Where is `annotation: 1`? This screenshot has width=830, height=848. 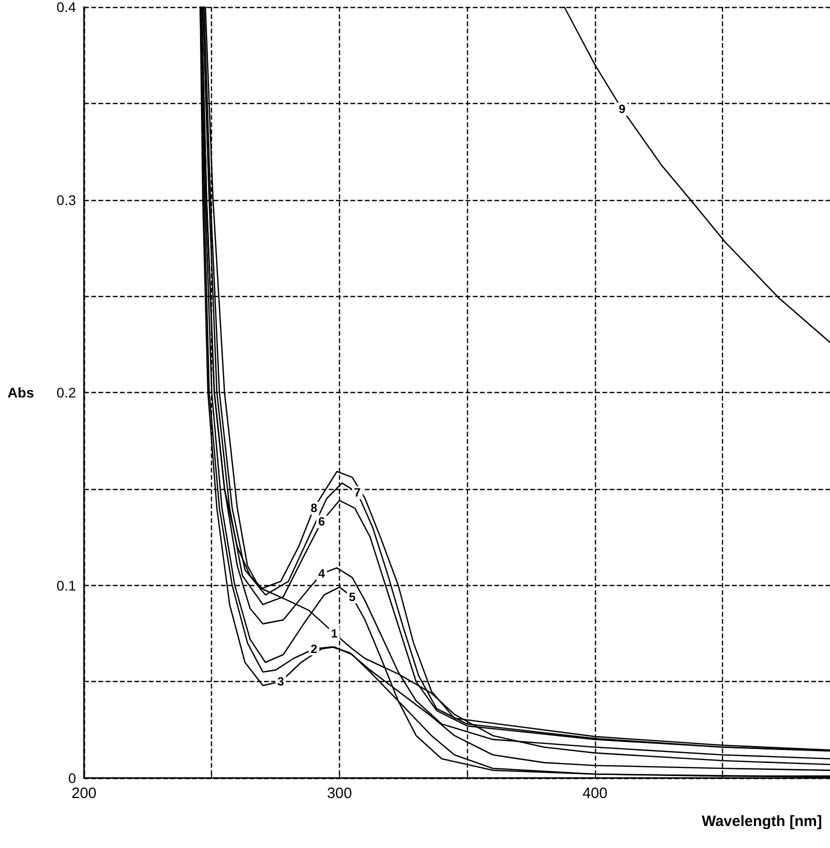 annotation: 1 is located at coordinates (334, 633).